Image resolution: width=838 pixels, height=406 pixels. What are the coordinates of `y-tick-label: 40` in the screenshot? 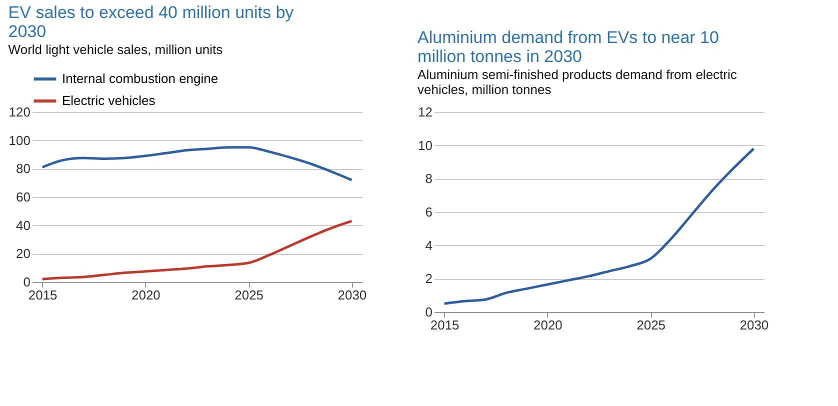 It's located at (23, 225).